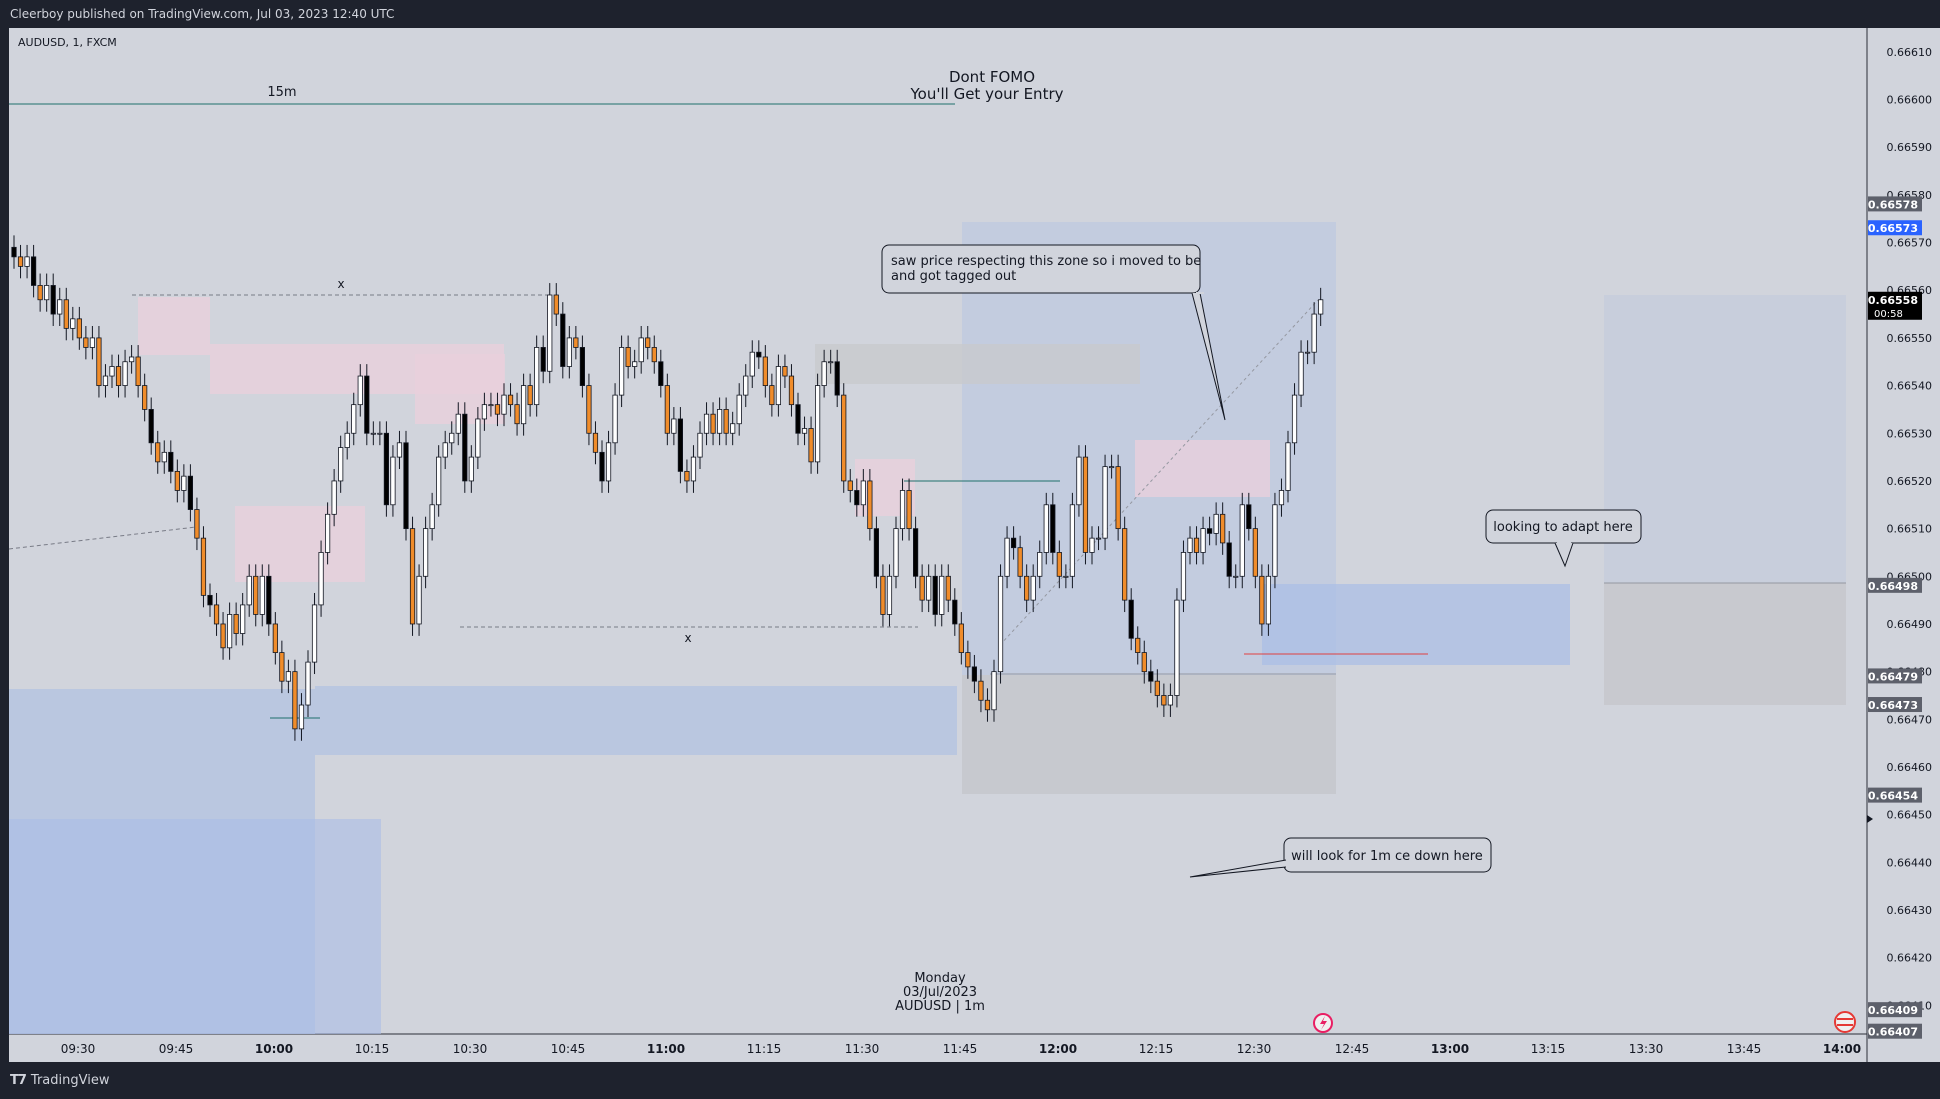  I want to click on y-tick-label: 0.66610, so click(1910, 52).